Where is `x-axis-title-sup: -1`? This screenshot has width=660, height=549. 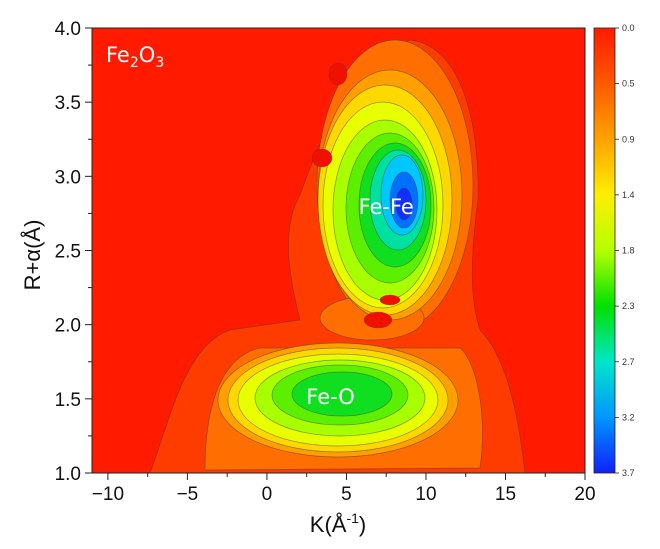
x-axis-title-sup: -1 is located at coordinates (352, 518).